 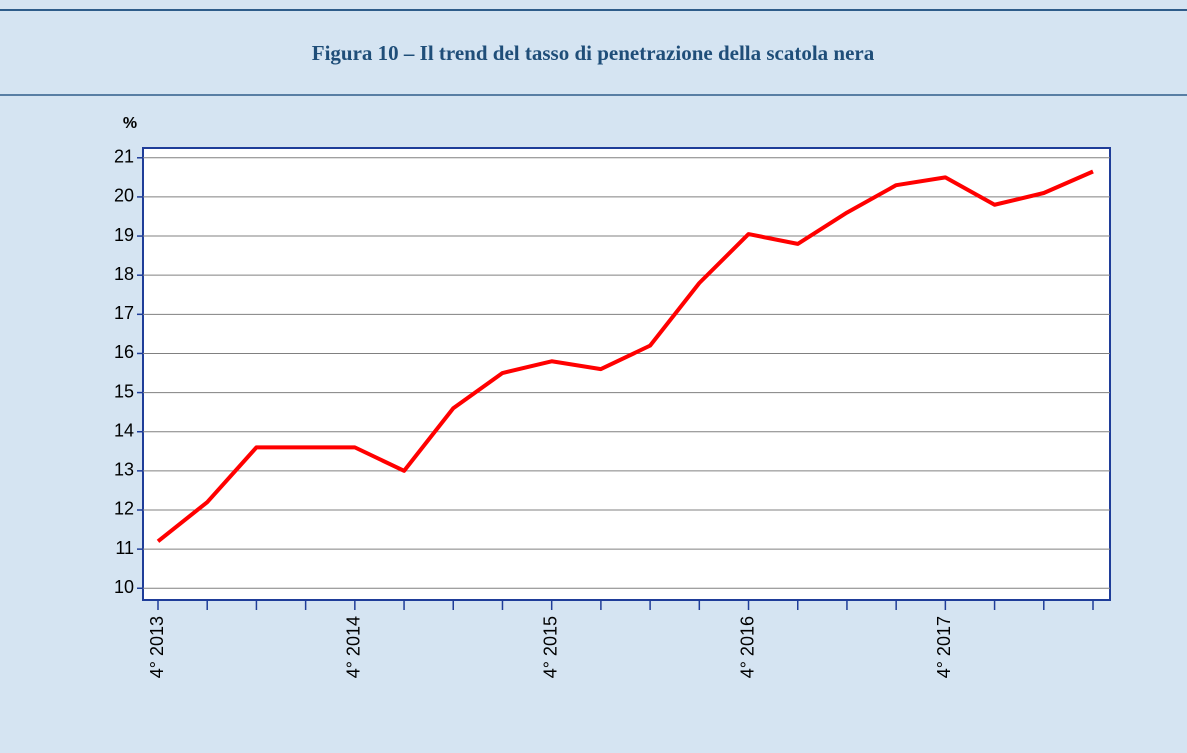 What do you see at coordinates (944, 647) in the screenshot?
I see `x-tick-label: 4° 2017` at bounding box center [944, 647].